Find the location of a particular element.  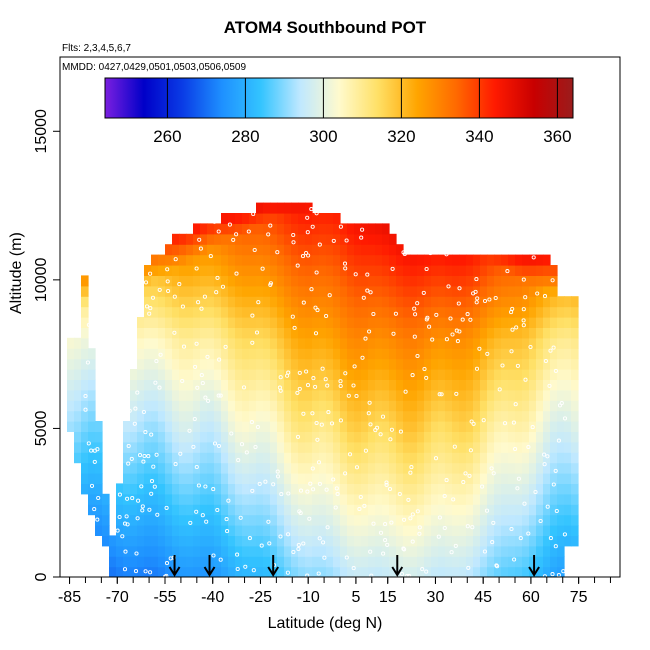

x-tick-label: 45 is located at coordinates (483, 597).